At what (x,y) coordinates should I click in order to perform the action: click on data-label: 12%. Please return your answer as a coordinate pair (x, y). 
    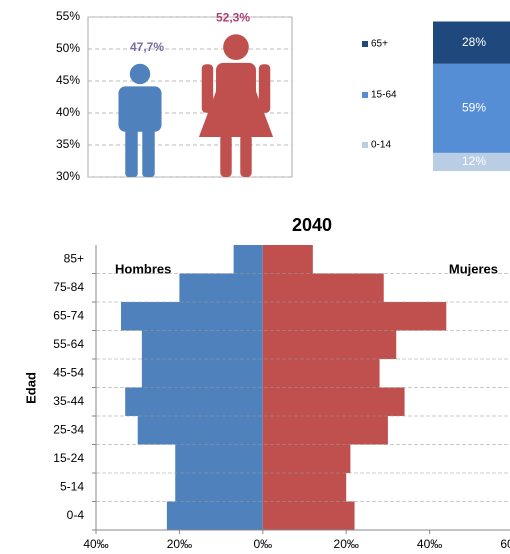
    Looking at the image, I should click on (474, 161).